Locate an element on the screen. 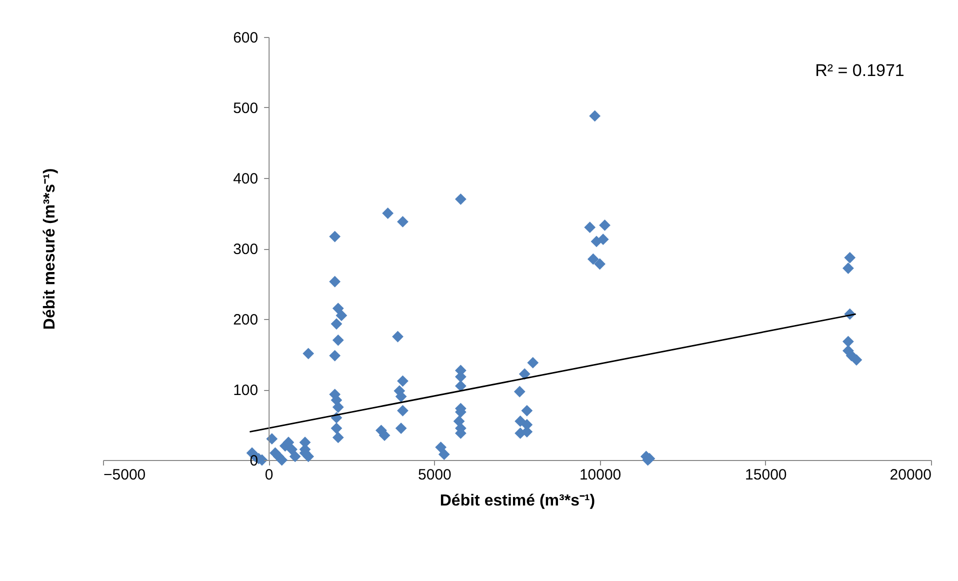 The height and width of the screenshot is (581, 958). x-tick-label: 5000 is located at coordinates (435, 475).